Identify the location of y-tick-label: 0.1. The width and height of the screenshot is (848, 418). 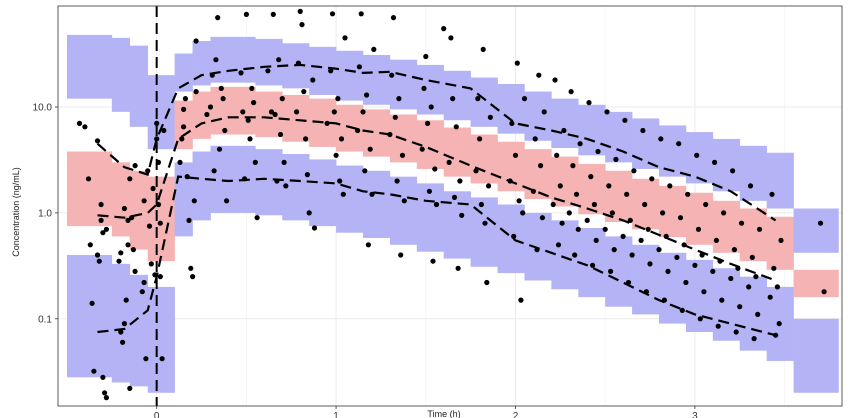
(45, 319).